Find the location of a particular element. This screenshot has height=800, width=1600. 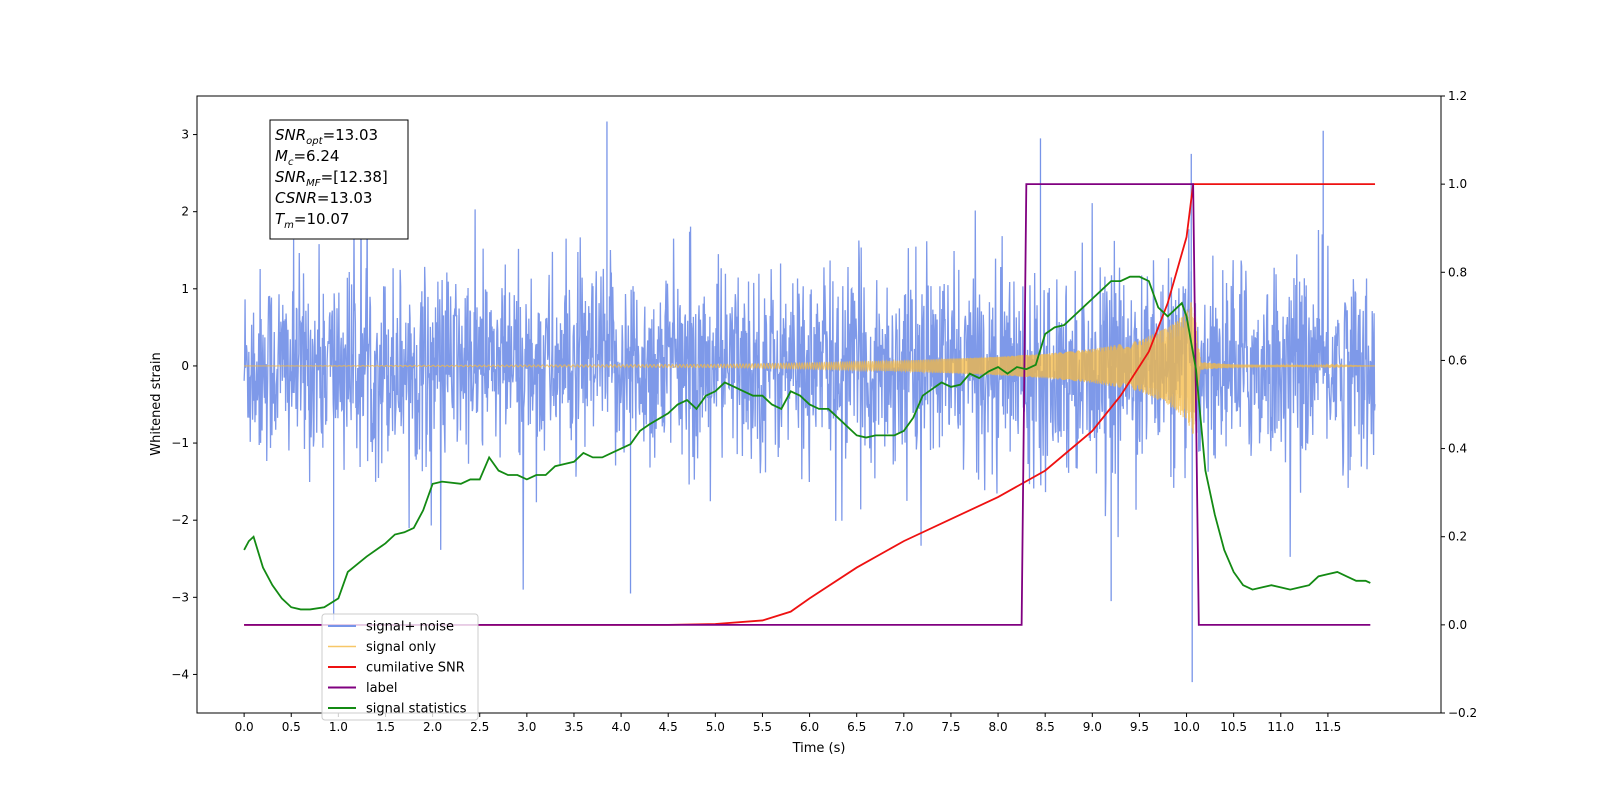

annotation-value: =10.07 is located at coordinates (322, 219).